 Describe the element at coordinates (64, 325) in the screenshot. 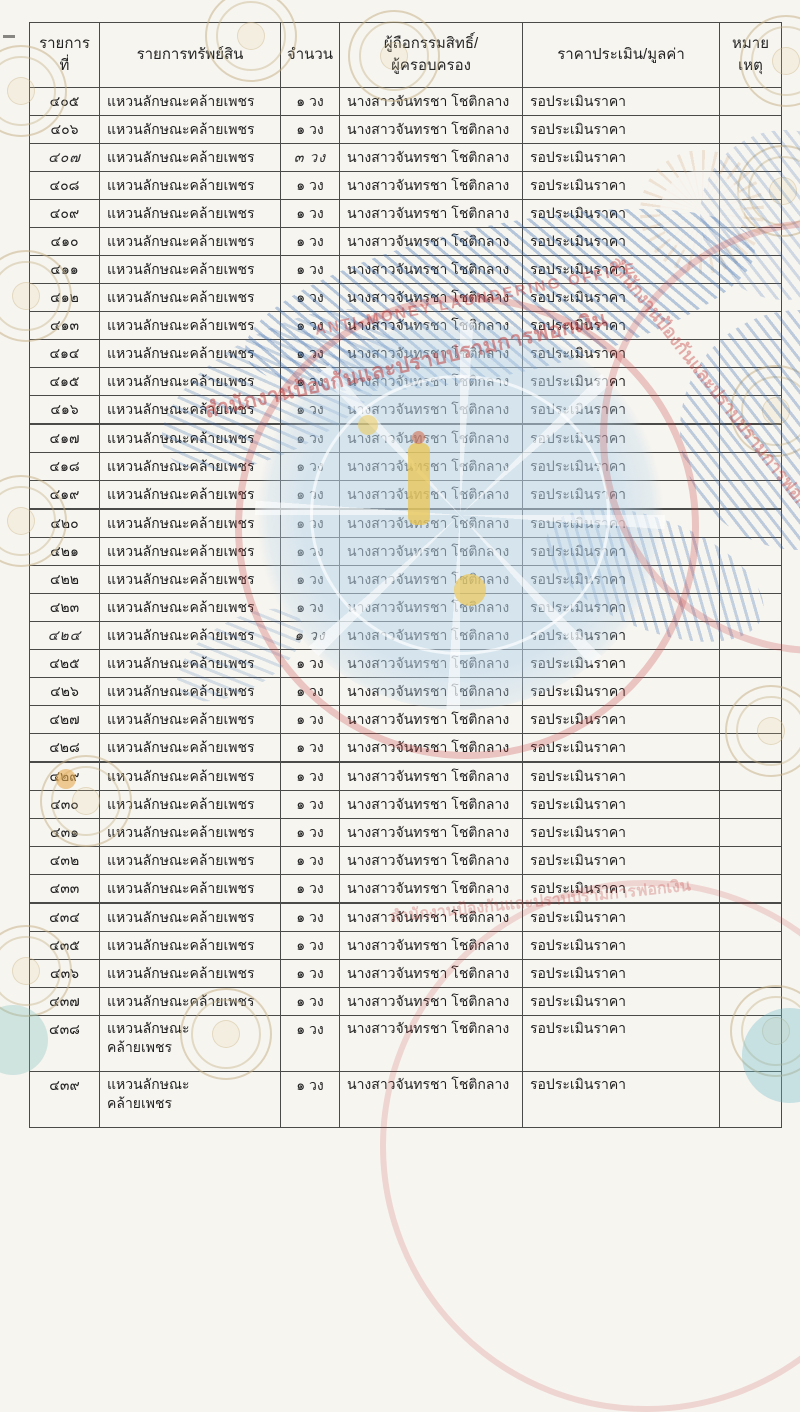

I see `cell-item-no: ๔๑๓` at that location.